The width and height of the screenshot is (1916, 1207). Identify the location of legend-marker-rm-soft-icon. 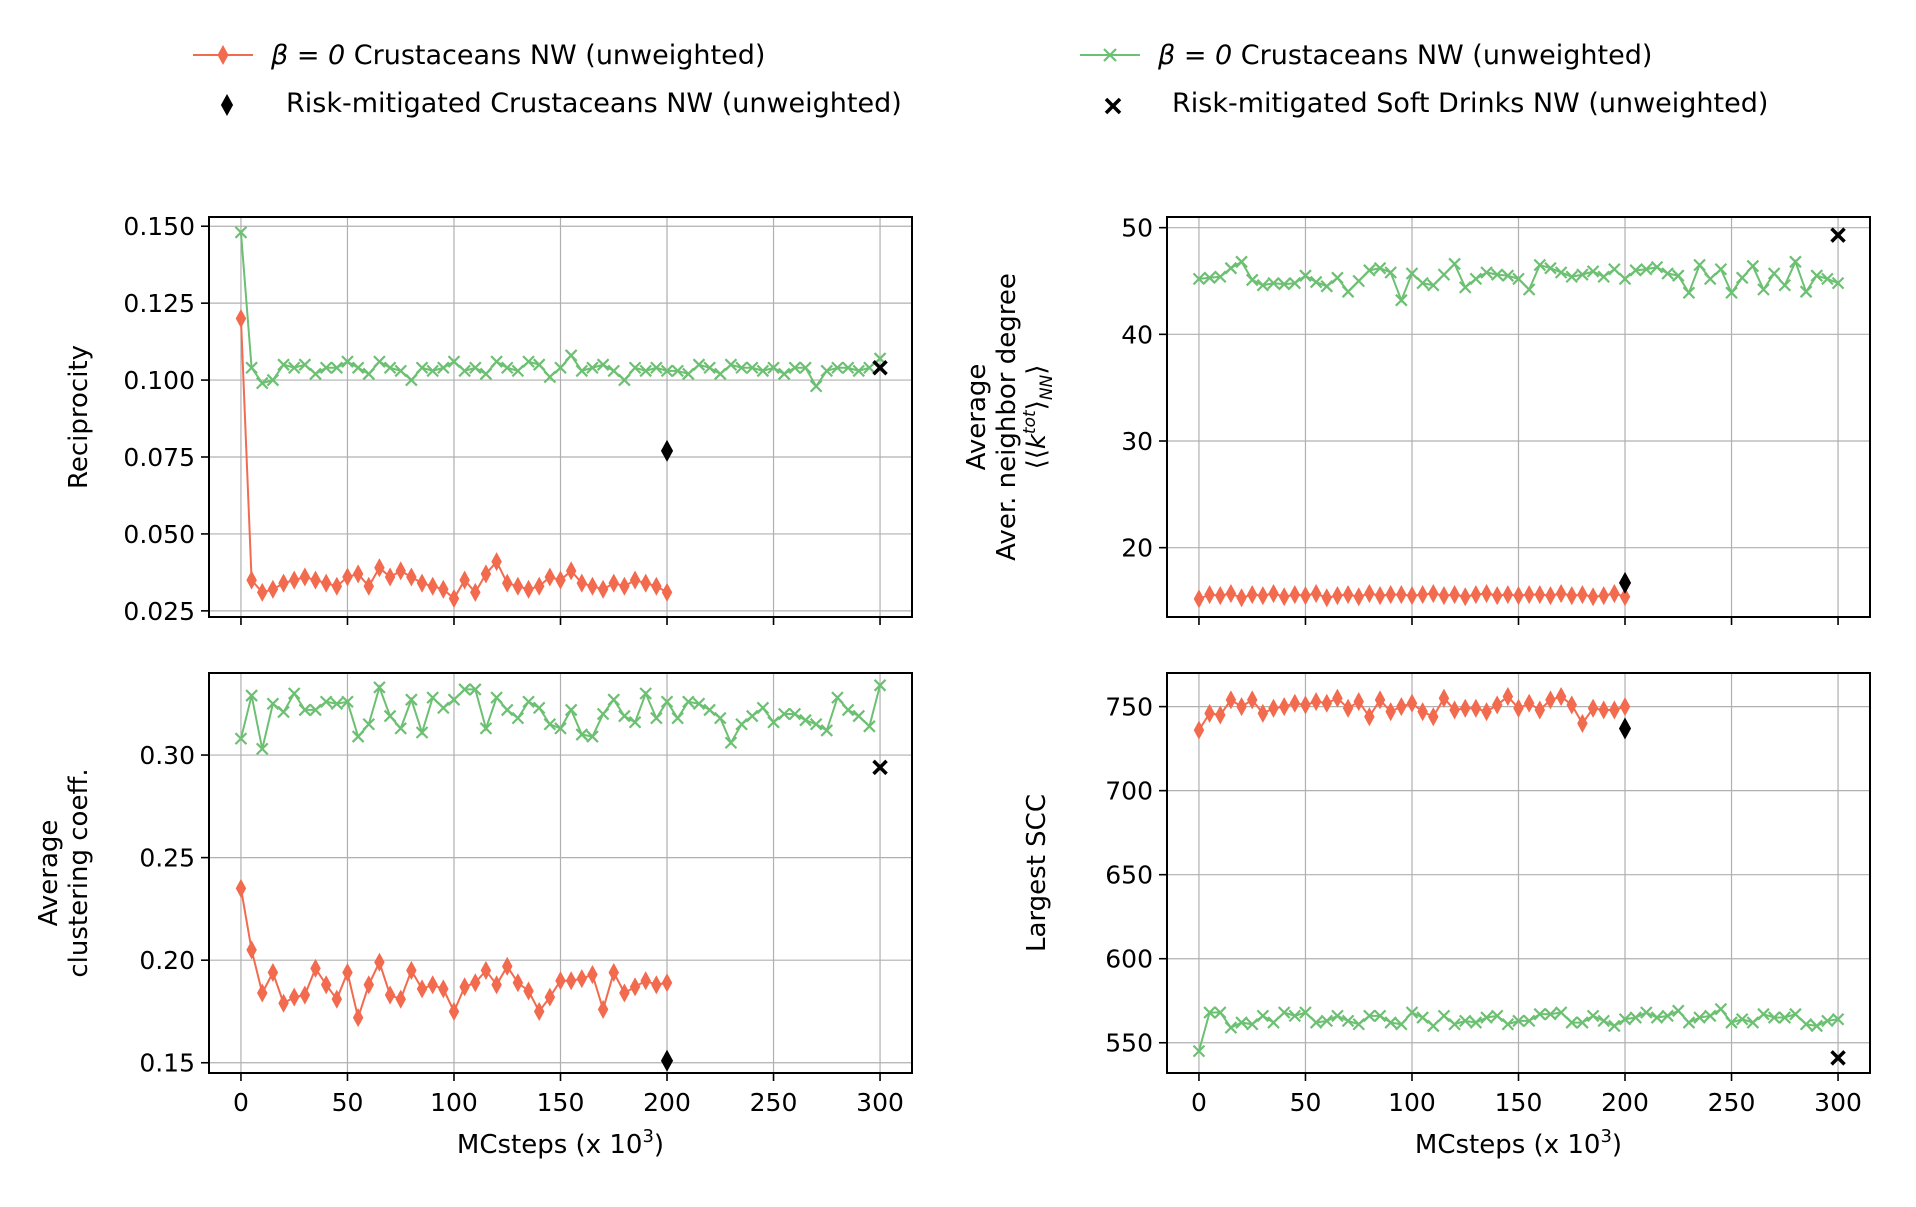
(1113, 106).